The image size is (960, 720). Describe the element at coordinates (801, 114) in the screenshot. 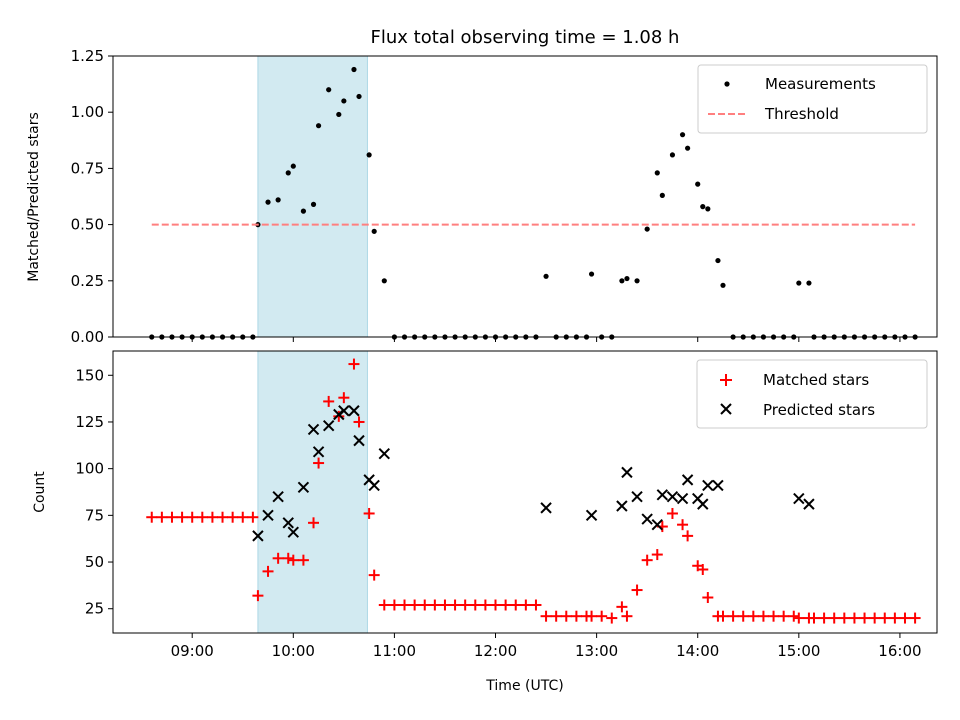

I see `legend-threshold-label: Threshold` at that location.